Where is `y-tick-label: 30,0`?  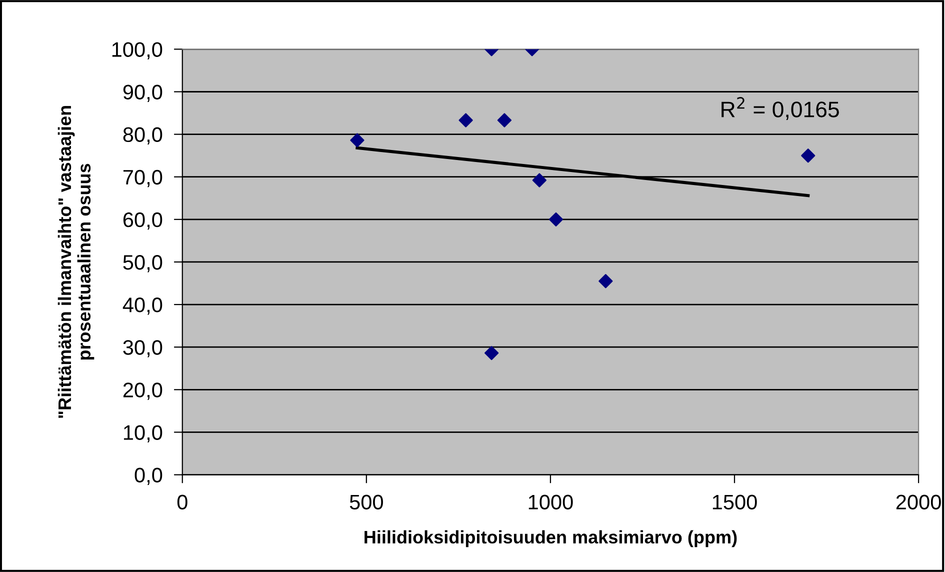
y-tick-label: 30,0 is located at coordinates (142, 349).